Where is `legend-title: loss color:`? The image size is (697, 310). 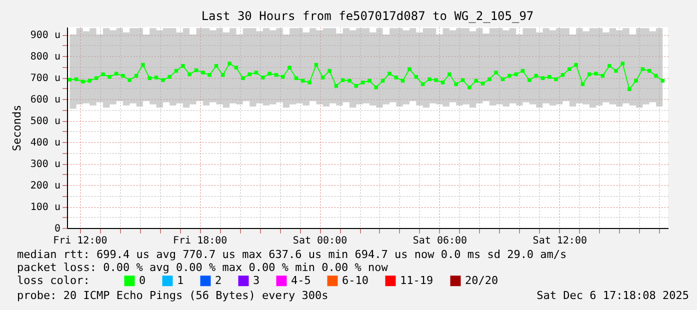 legend-title: loss color: is located at coordinates (53, 280).